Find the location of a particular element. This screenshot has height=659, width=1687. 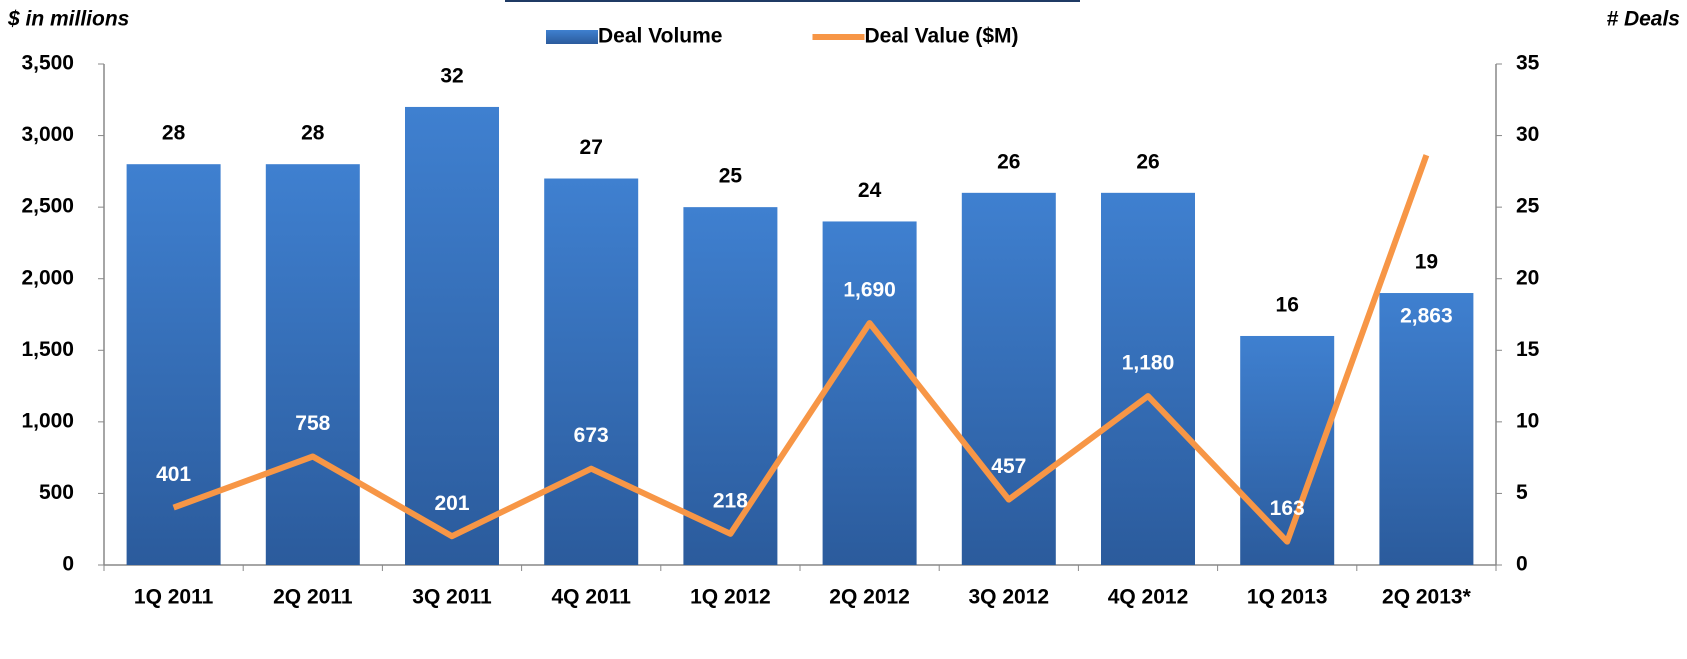

y-tick-label: 1,000 is located at coordinates (47, 420).